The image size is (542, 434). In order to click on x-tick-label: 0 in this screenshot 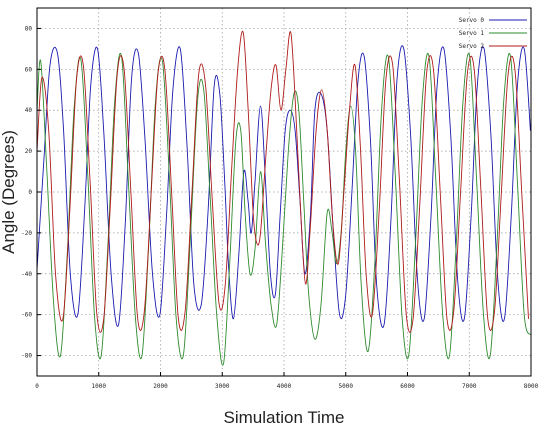, I will do `click(37, 386)`.